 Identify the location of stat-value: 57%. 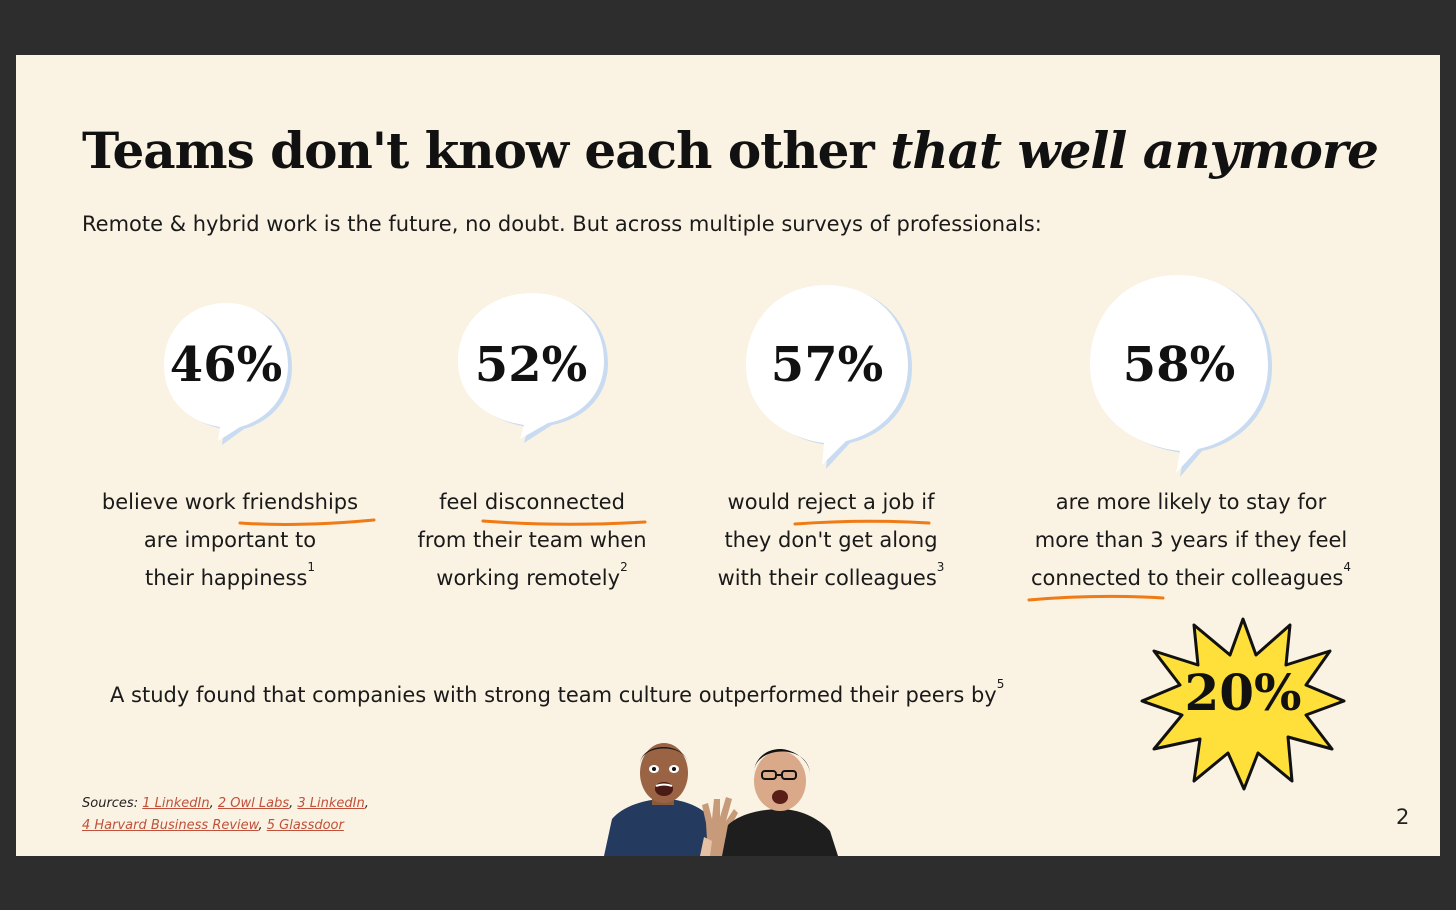
(827, 365).